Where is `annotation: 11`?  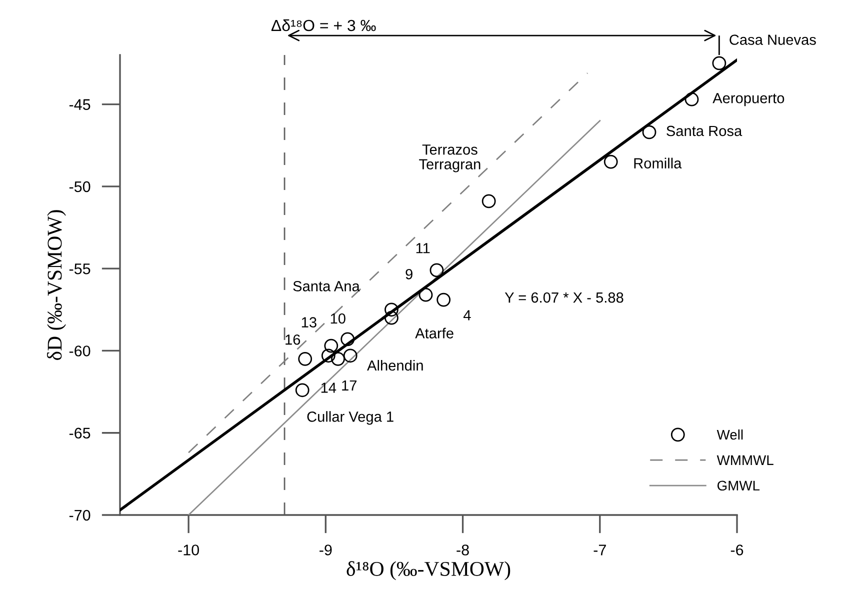 annotation: 11 is located at coordinates (423, 248).